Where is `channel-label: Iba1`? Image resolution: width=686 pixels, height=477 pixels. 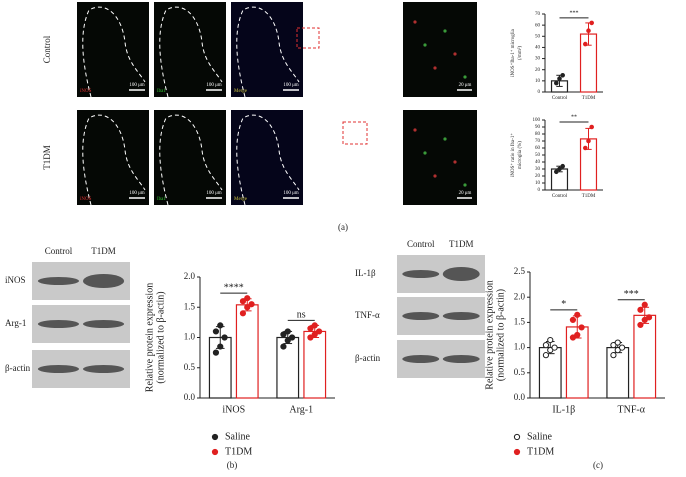 channel-label: Iba1 is located at coordinates (161, 91).